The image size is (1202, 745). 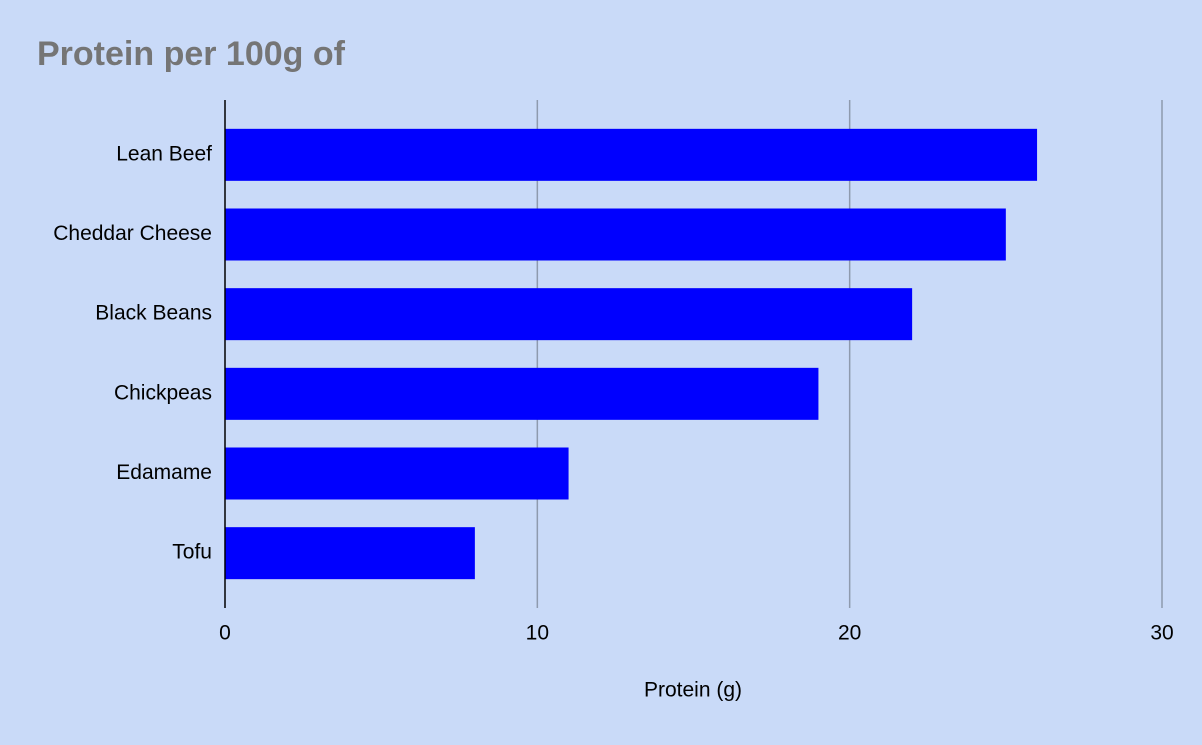 What do you see at coordinates (225, 633) in the screenshot?
I see `x-tick-label: 0` at bounding box center [225, 633].